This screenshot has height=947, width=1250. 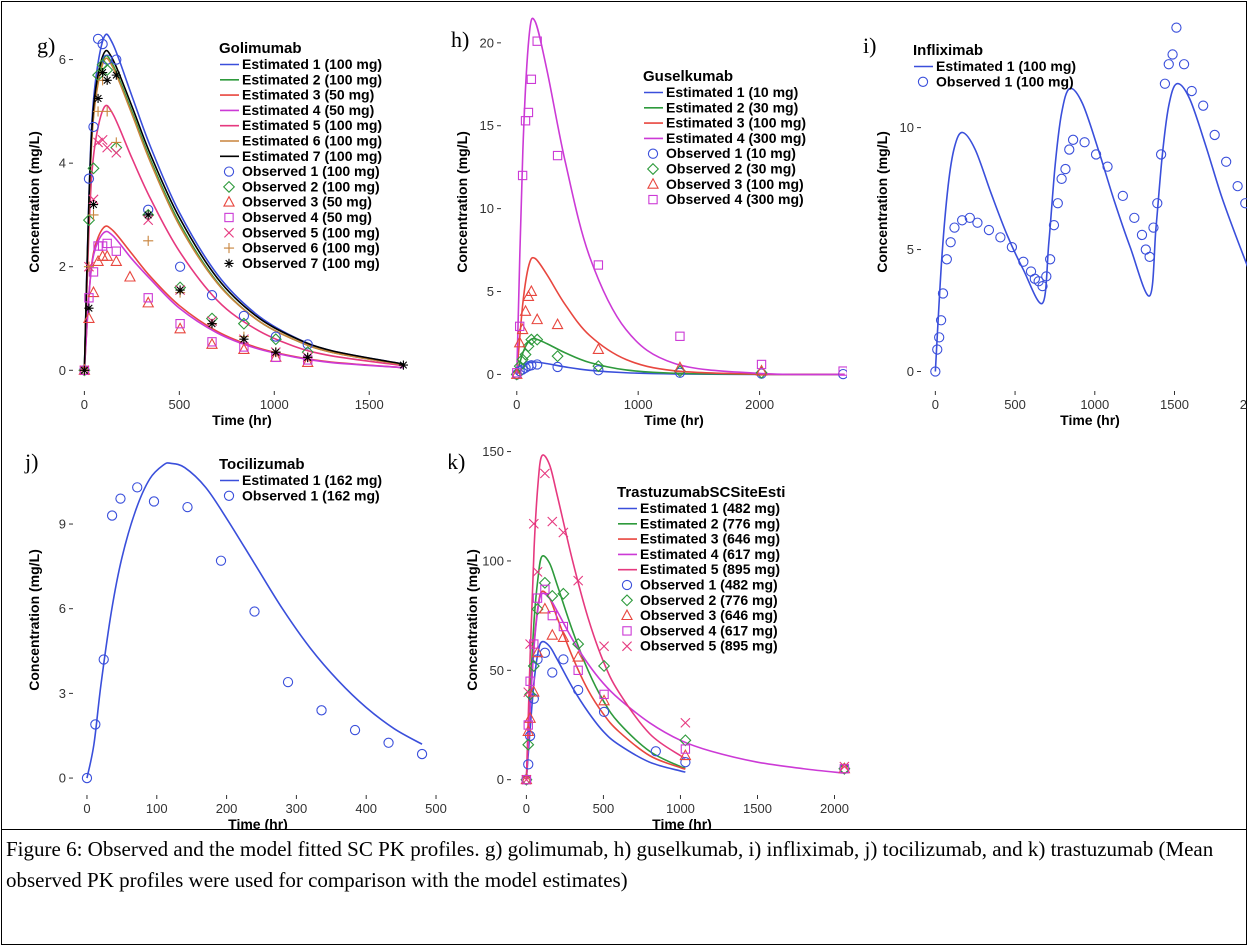 What do you see at coordinates (262, 464) in the screenshot?
I see `legend-title: Tocilizumab` at bounding box center [262, 464].